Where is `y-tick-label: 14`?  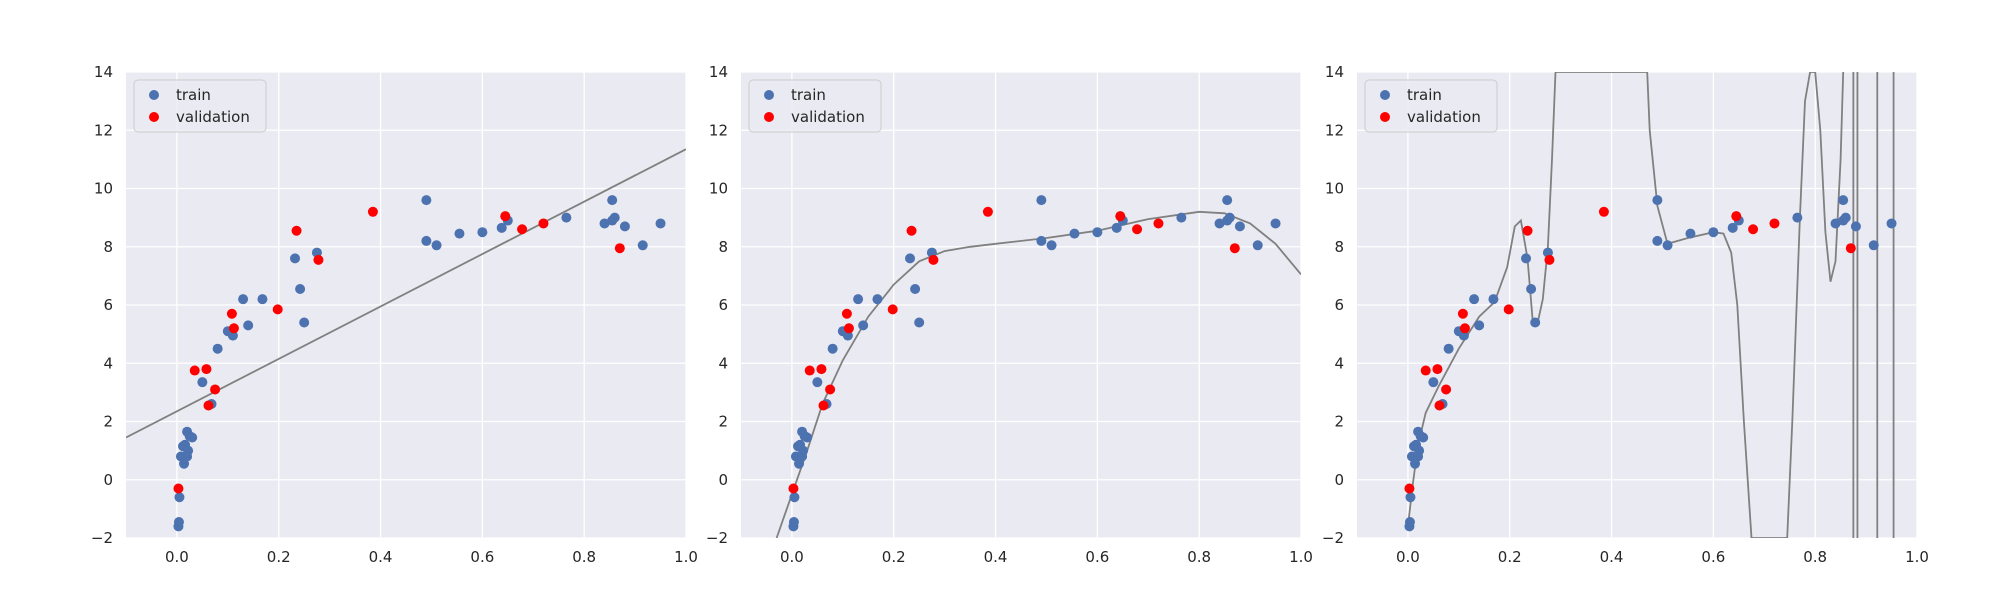 y-tick-label: 14 is located at coordinates (718, 72).